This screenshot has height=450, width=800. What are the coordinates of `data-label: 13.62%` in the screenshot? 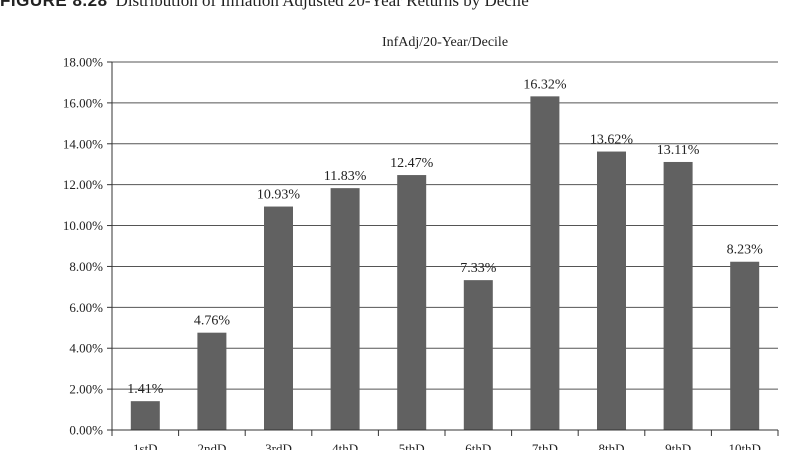 It's located at (612, 140).